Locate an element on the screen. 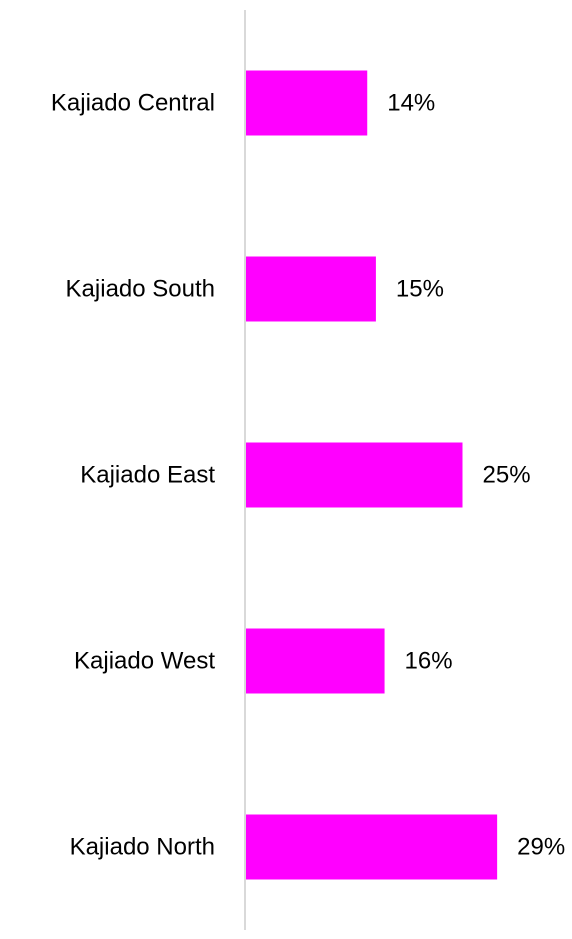 The width and height of the screenshot is (572, 939). data-label: 14% is located at coordinates (411, 102).